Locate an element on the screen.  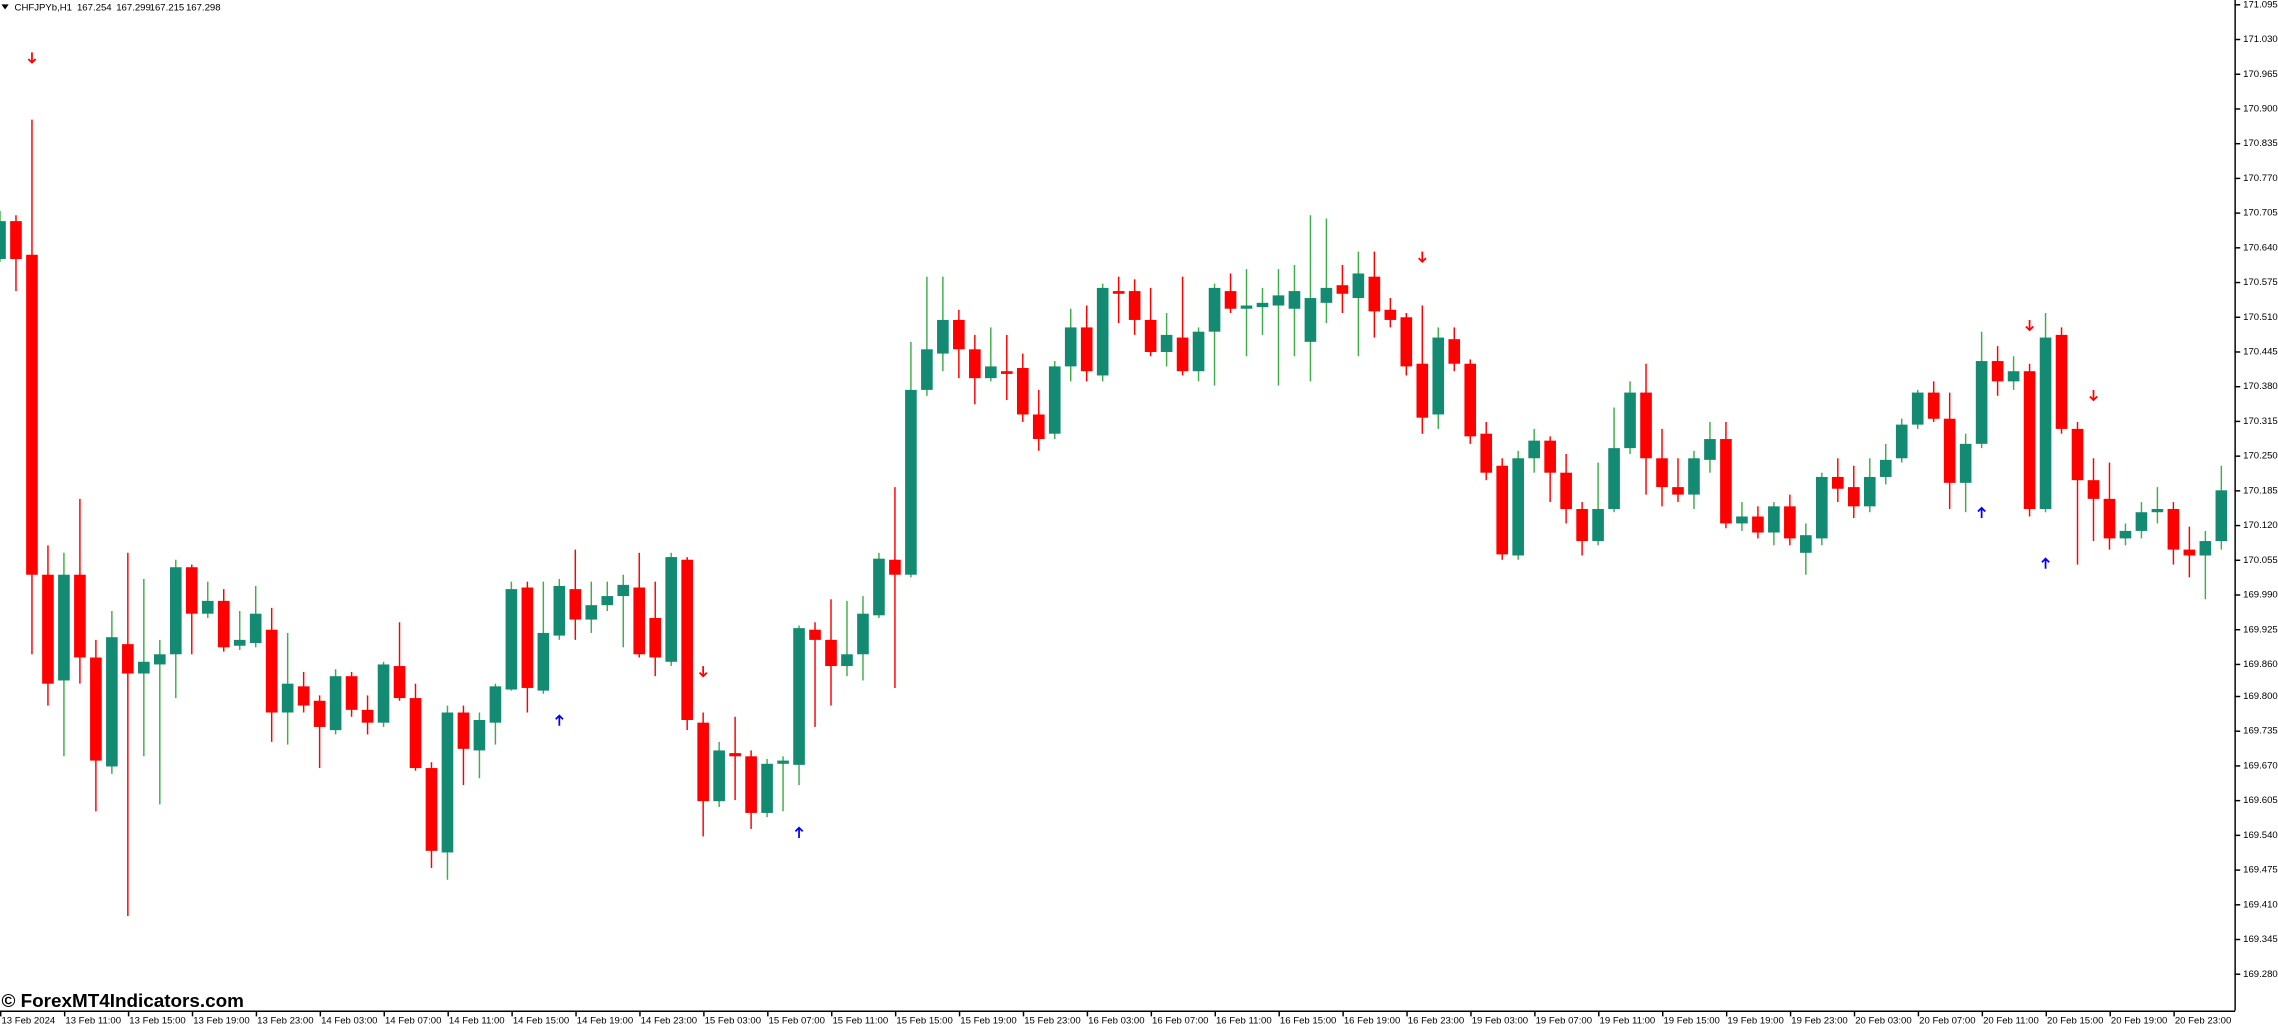
y-tick-label: 170.640 is located at coordinates (2260, 247).